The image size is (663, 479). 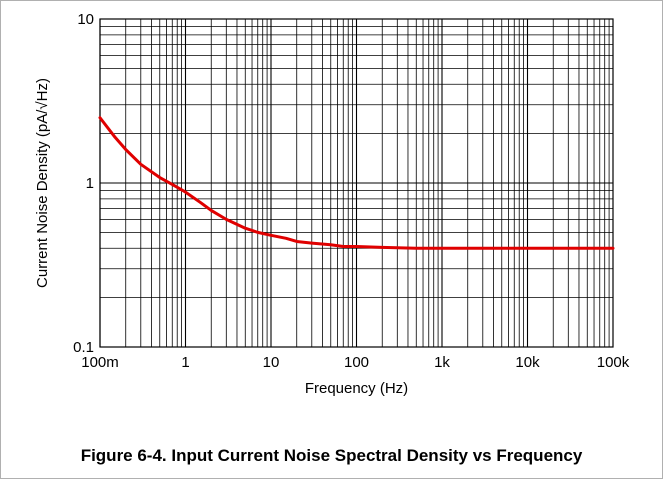 I want to click on x-axis-title: Frequency (Hz), so click(x=356, y=388).